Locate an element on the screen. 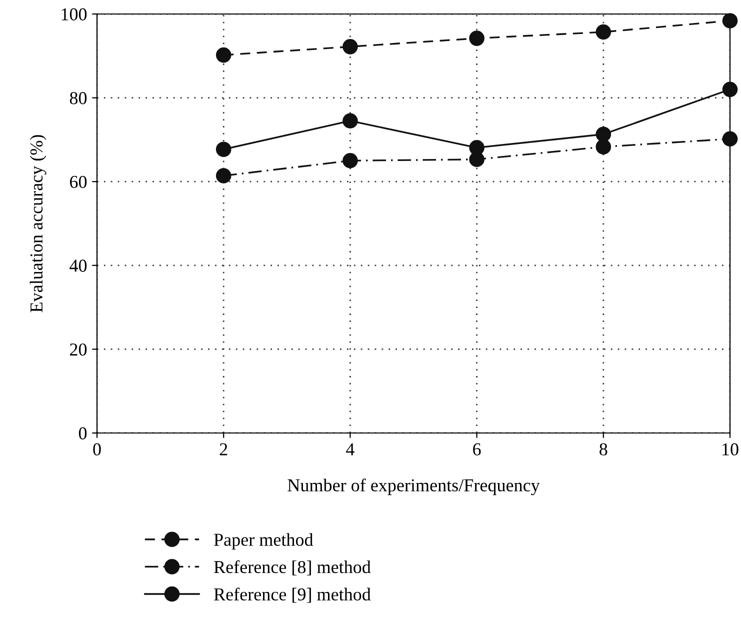  legend-label: Paper method is located at coordinates (264, 541).